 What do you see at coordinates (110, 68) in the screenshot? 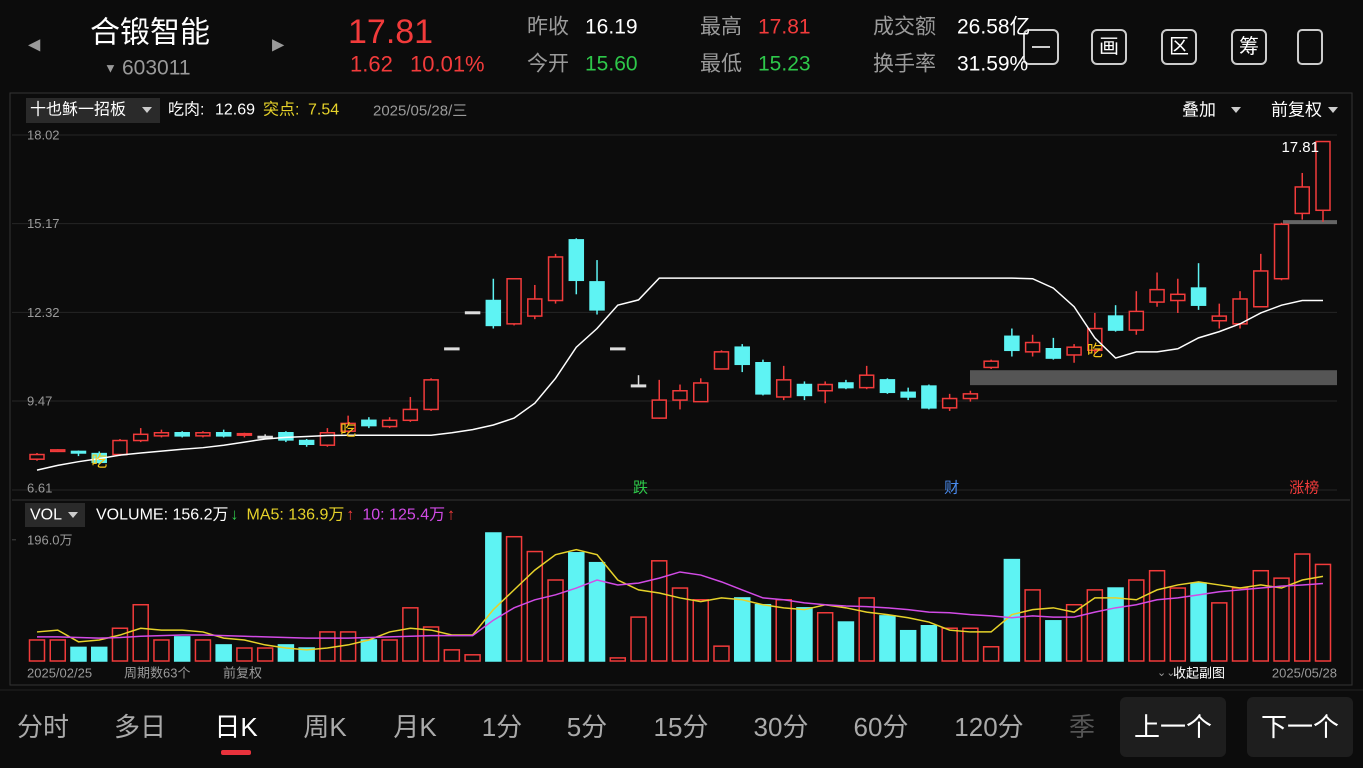
I see `code-arrow: ▼` at bounding box center [110, 68].